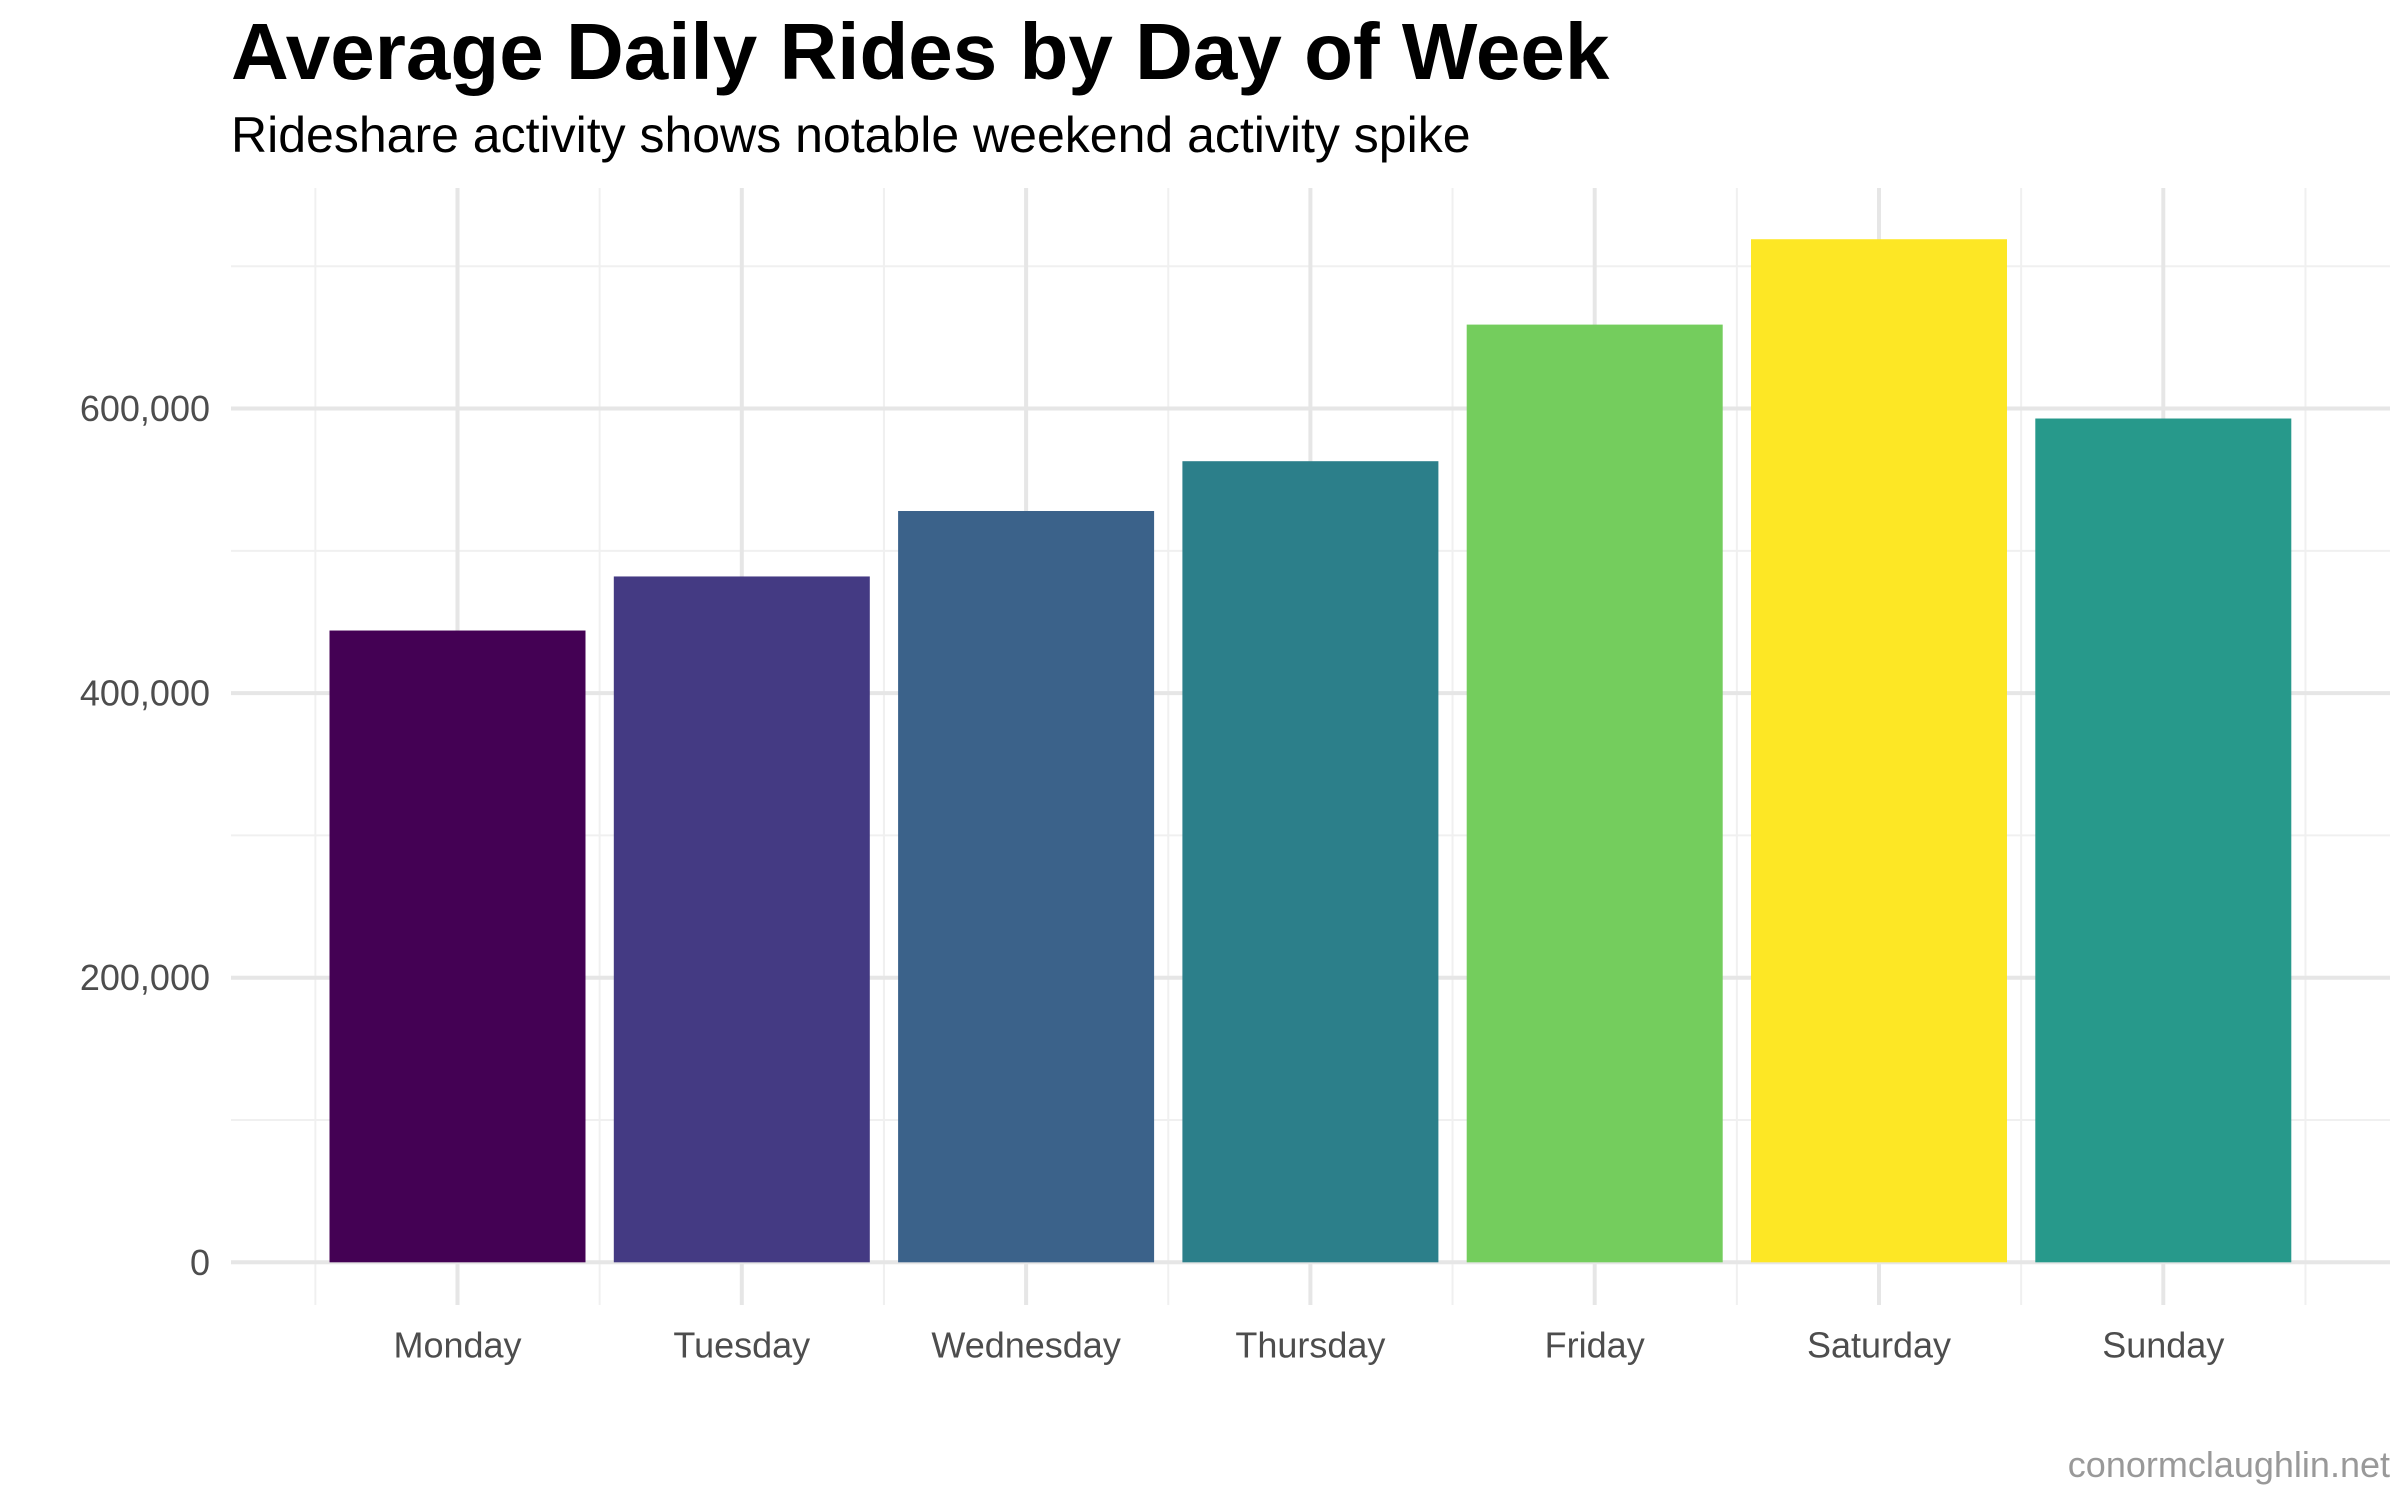 The height and width of the screenshot is (1500, 2400). I want to click on bar-saturday, so click(1879, 751).